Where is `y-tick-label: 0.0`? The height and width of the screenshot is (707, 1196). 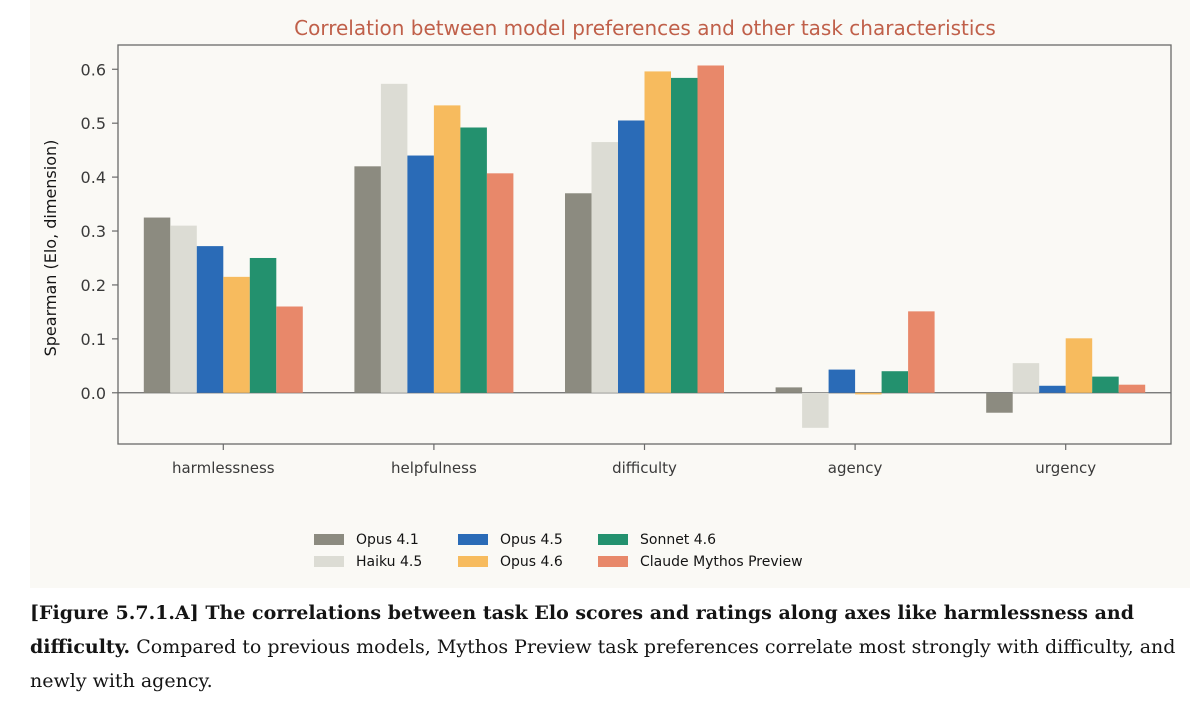
y-tick-label: 0.0 is located at coordinates (93, 393).